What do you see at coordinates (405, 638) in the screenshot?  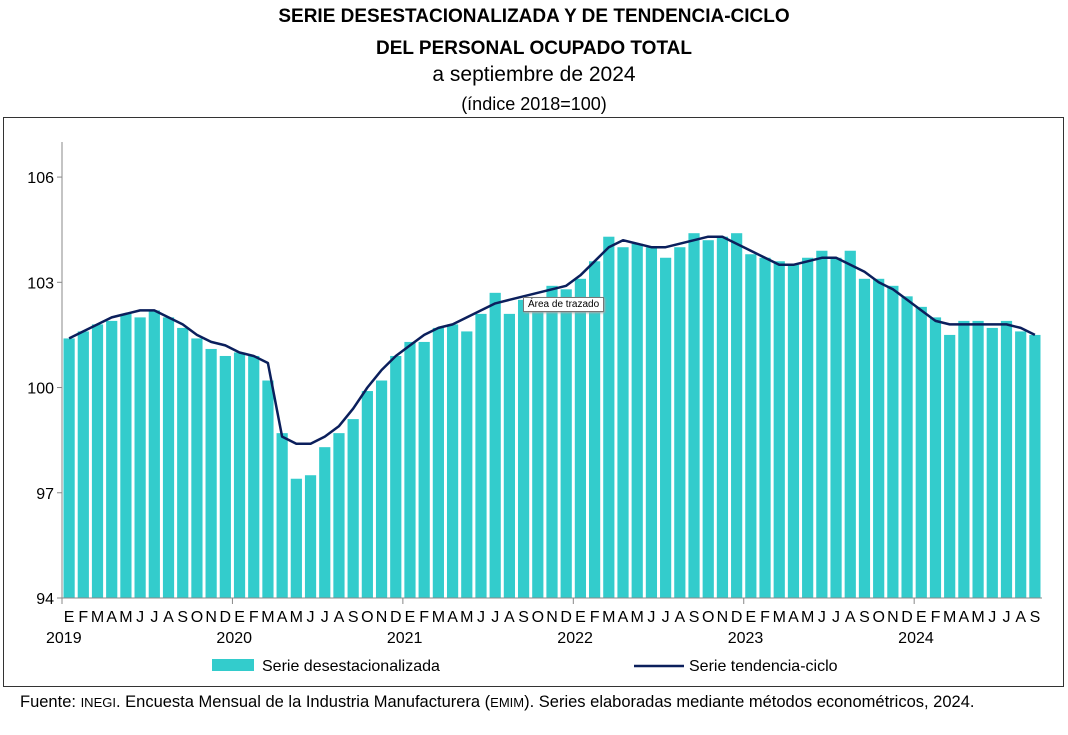 I see `x-year-label: 2021` at bounding box center [405, 638].